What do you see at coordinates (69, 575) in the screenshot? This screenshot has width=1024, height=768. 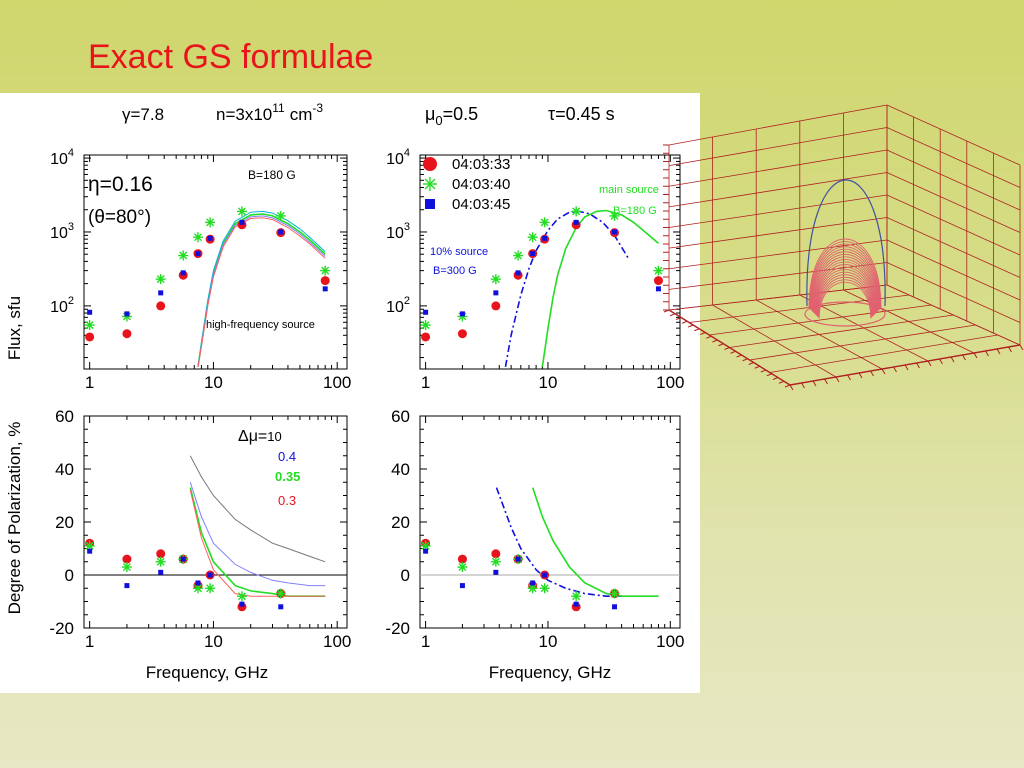 I see `y-tick-label: 0` at bounding box center [69, 575].